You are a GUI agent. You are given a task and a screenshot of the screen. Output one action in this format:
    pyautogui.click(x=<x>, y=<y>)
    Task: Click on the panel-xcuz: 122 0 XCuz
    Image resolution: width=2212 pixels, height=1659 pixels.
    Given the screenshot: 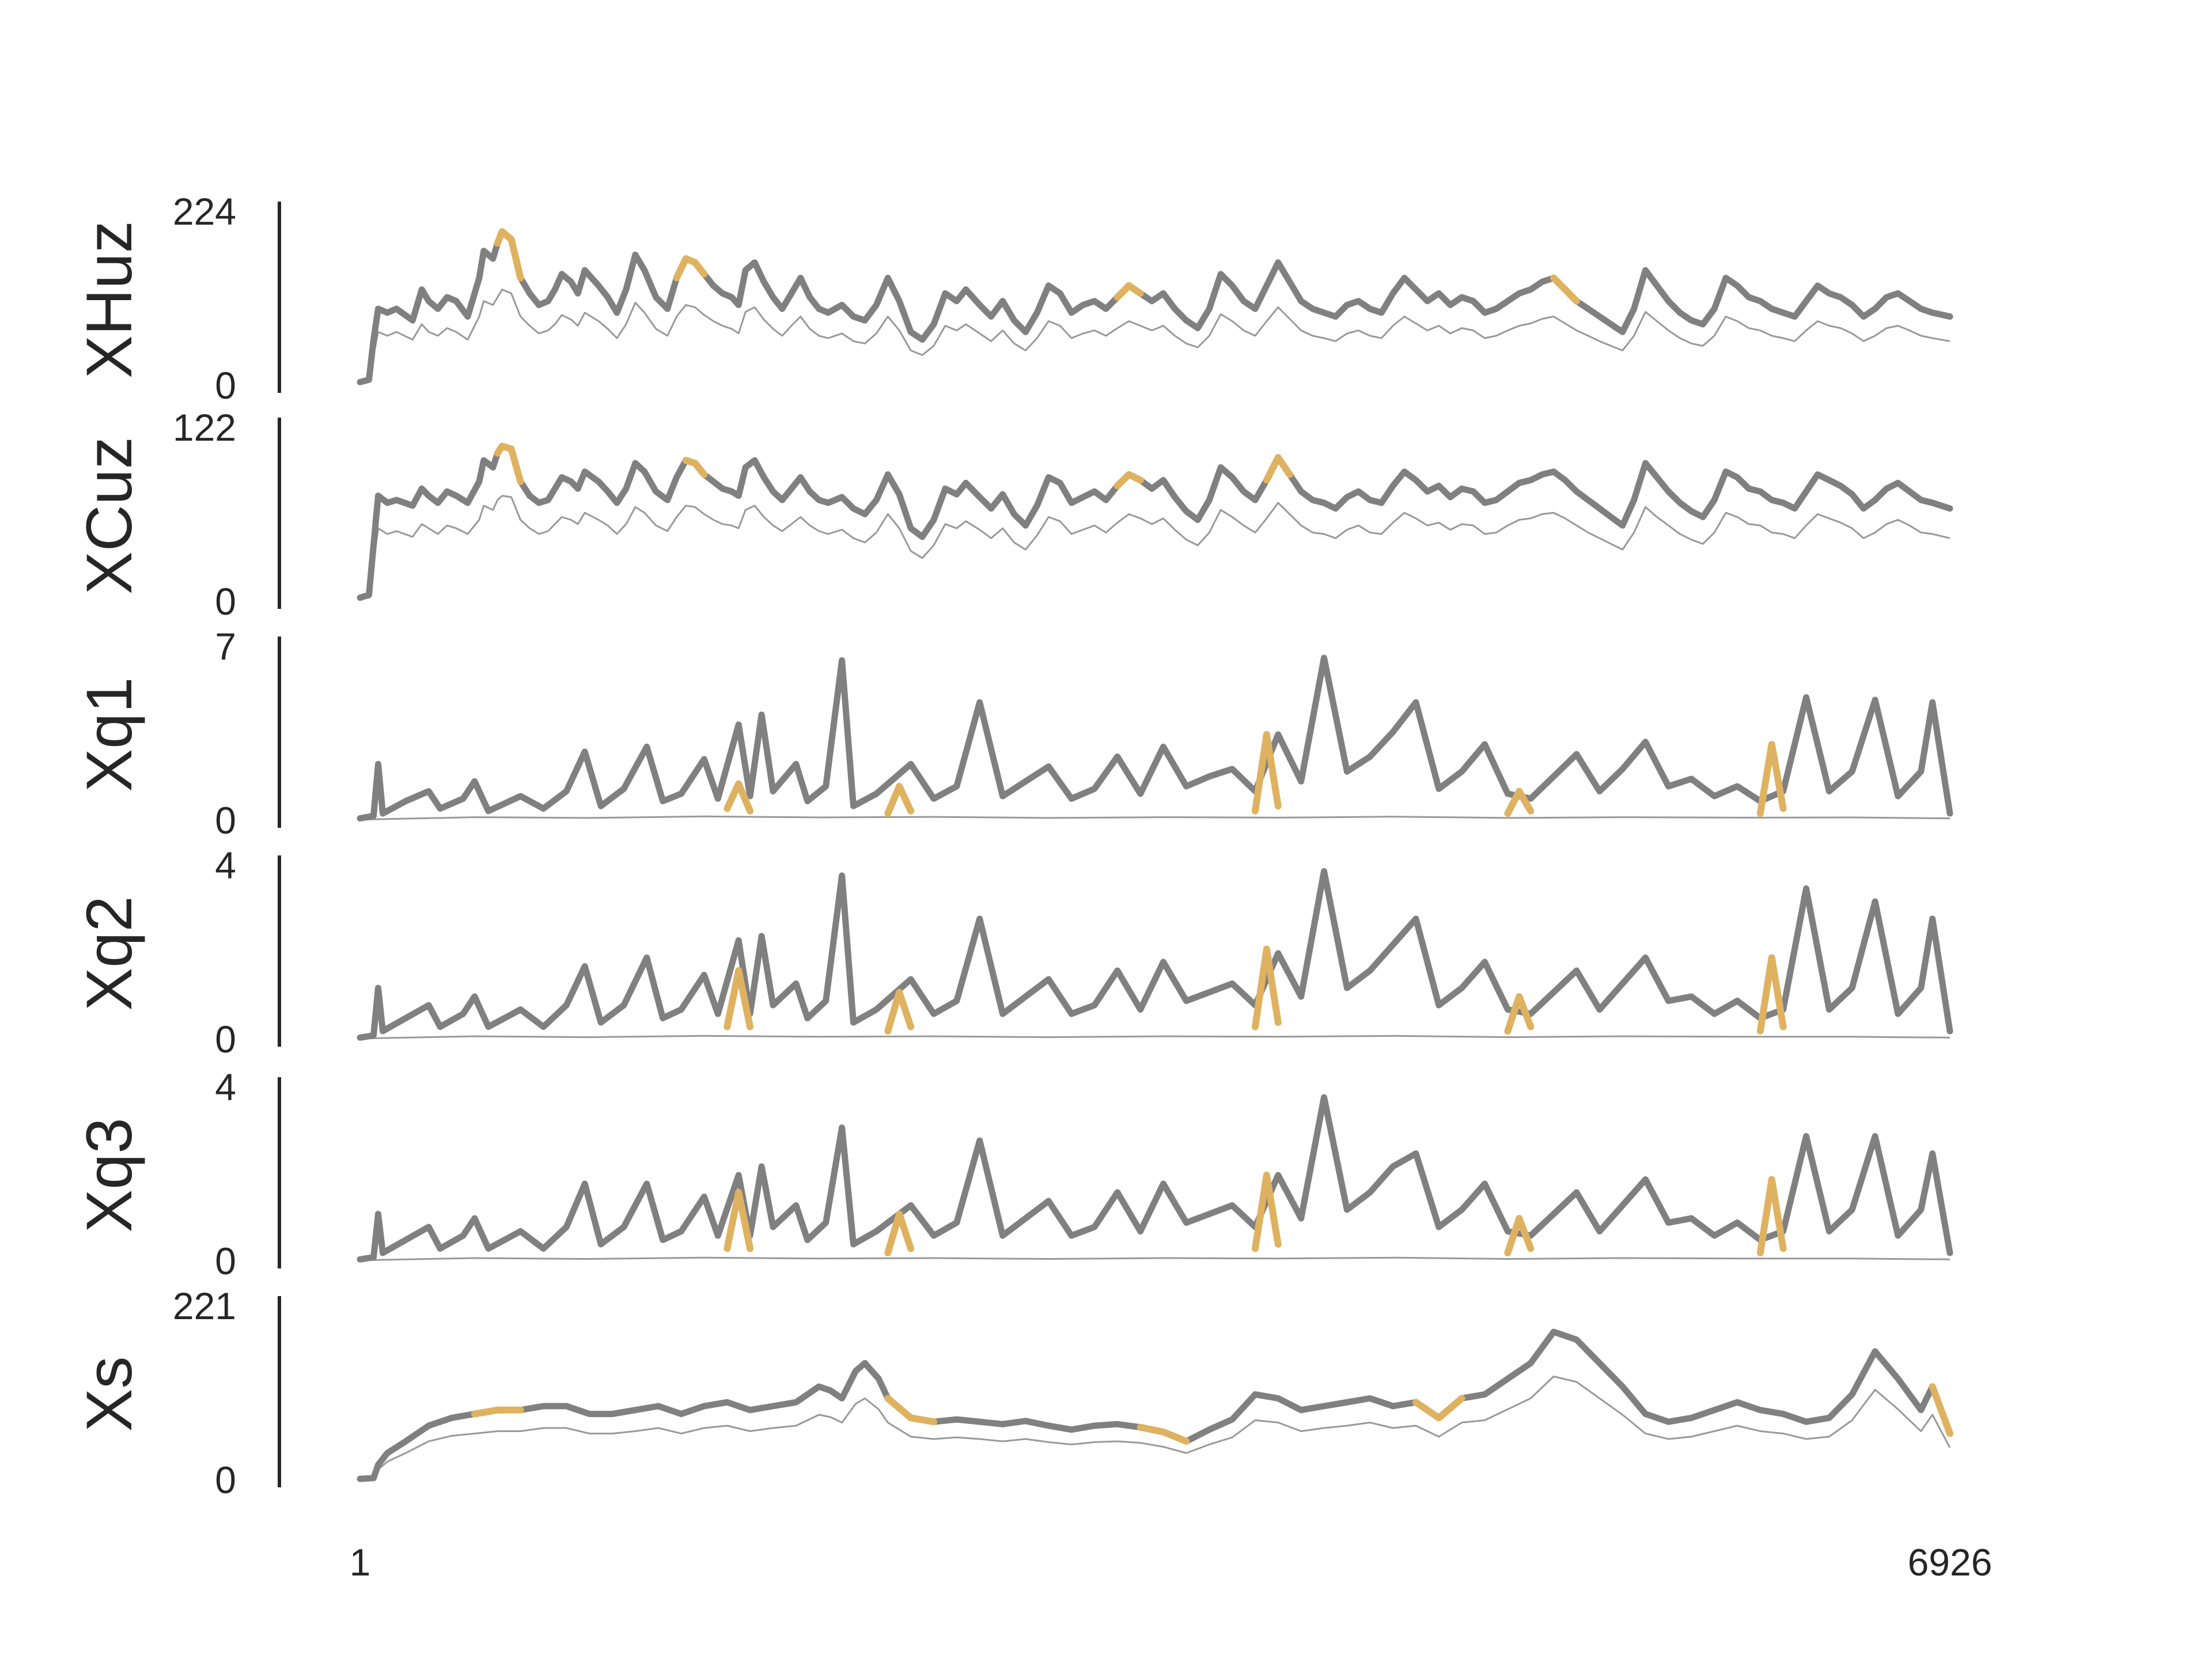 What is the action you would take?
    pyautogui.click(x=1013, y=514)
    